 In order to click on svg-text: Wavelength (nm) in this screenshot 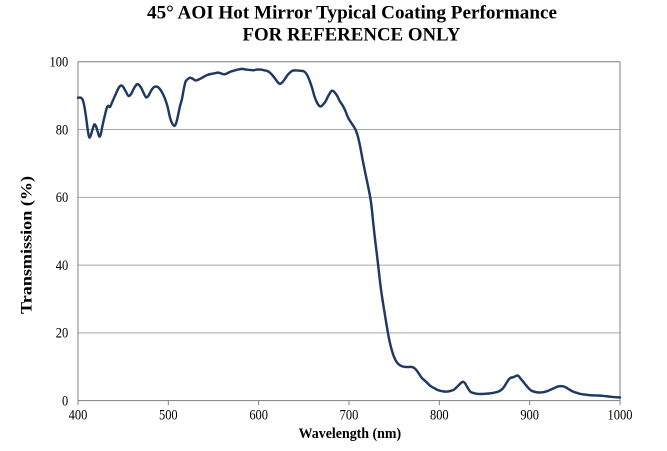, I will do `click(350, 434)`.